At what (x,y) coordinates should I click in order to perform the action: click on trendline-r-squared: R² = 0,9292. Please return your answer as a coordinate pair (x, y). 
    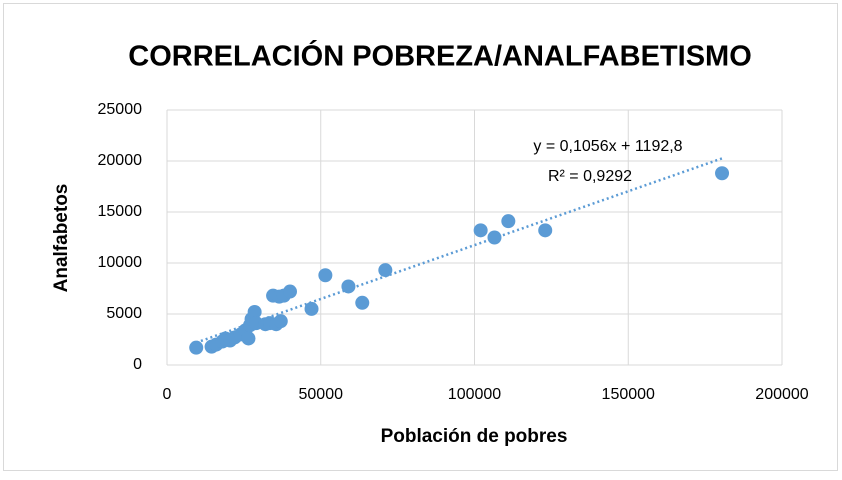
    Looking at the image, I should click on (590, 176).